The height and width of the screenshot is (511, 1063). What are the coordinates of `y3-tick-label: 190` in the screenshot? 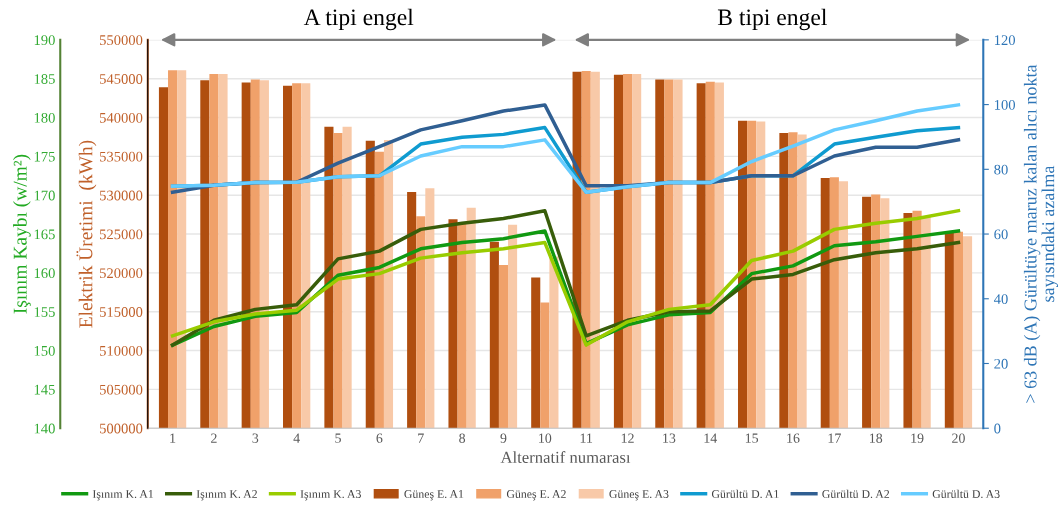 It's located at (44, 40).